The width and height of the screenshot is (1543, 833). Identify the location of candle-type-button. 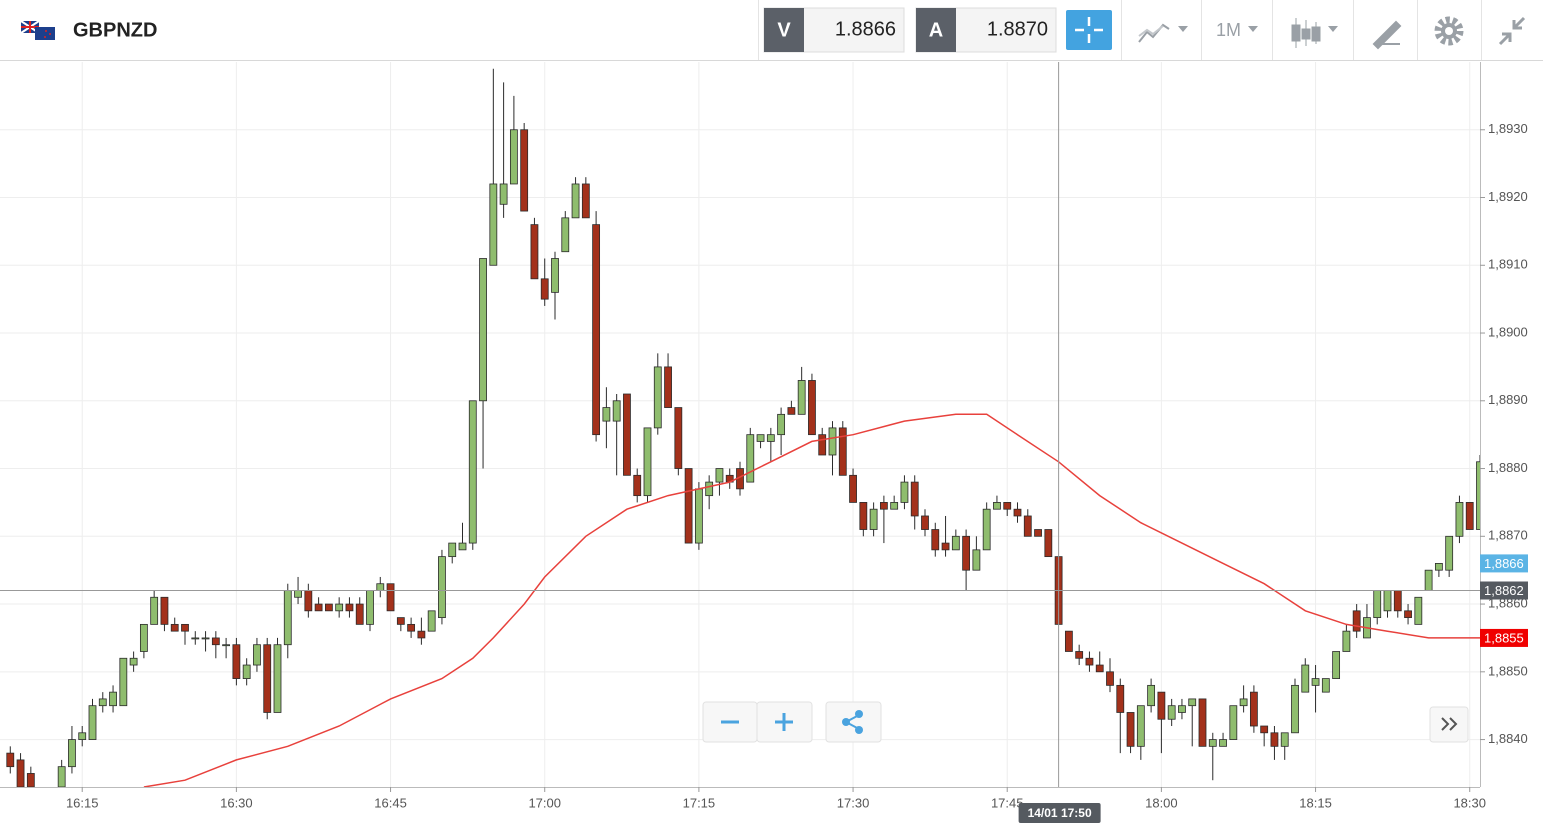
(1314, 33).